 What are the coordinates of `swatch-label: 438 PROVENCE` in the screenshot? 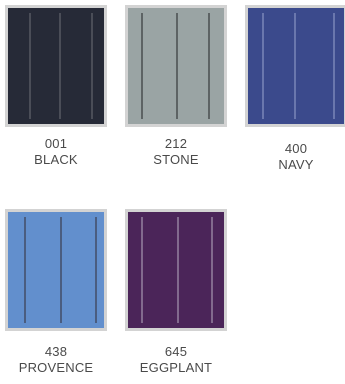 It's located at (58, 360).